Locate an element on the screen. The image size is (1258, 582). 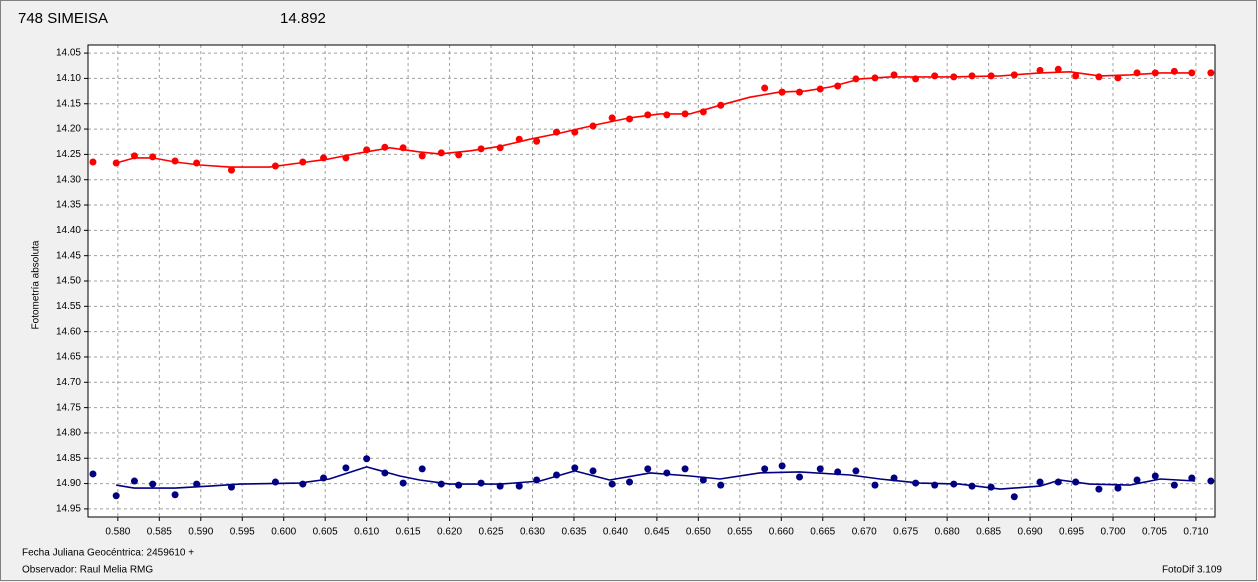
x-tick-label: 0.655 is located at coordinates (739, 532).